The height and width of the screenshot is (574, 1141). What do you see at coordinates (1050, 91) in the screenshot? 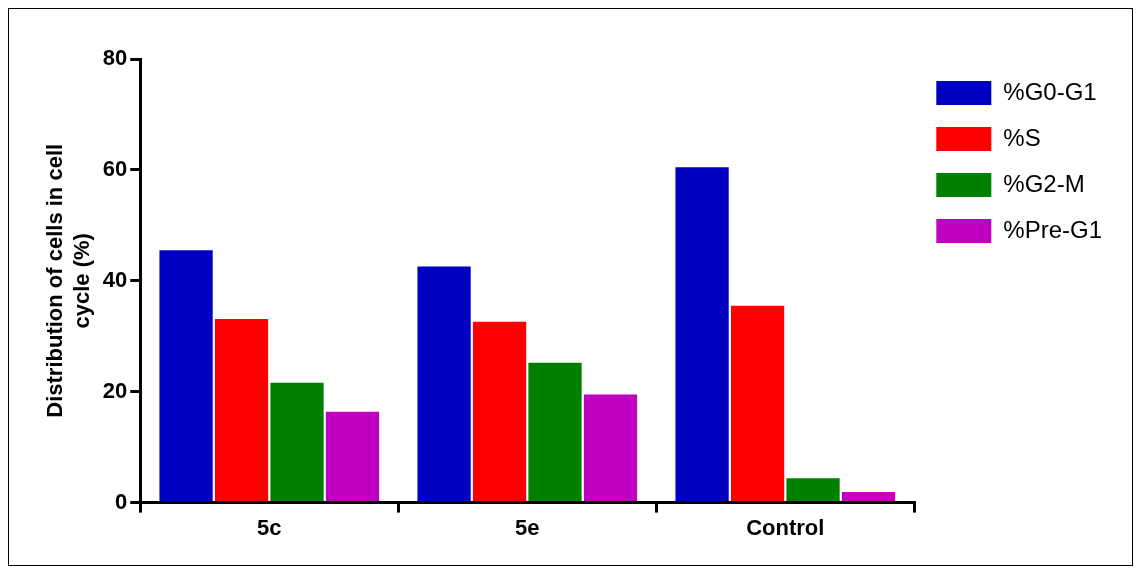
I see `legend-label: %G0-G1` at bounding box center [1050, 91].